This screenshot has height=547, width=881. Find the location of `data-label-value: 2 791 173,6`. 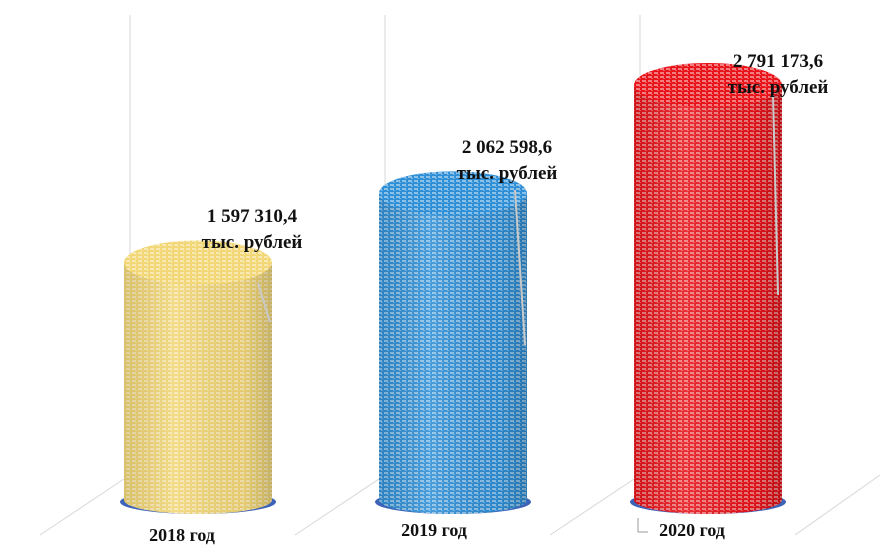

data-label-value: 2 791 173,6 is located at coordinates (778, 61).